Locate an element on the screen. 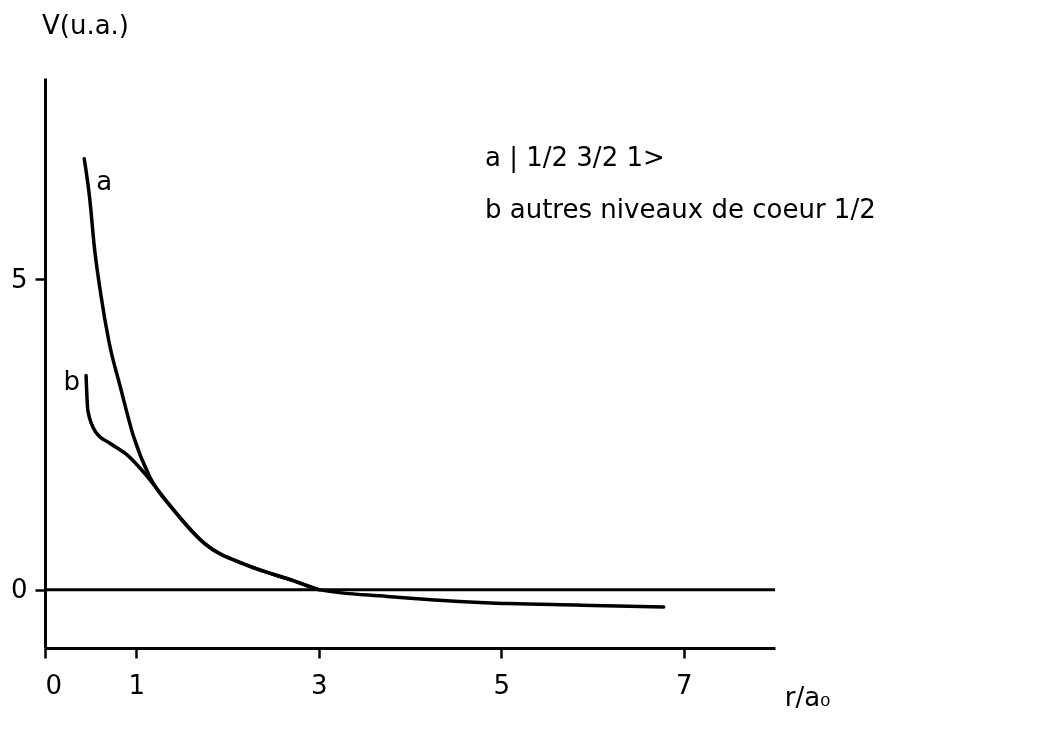 The height and width of the screenshot is (737, 1053). x-tick-label: 0 is located at coordinates (54, 684).